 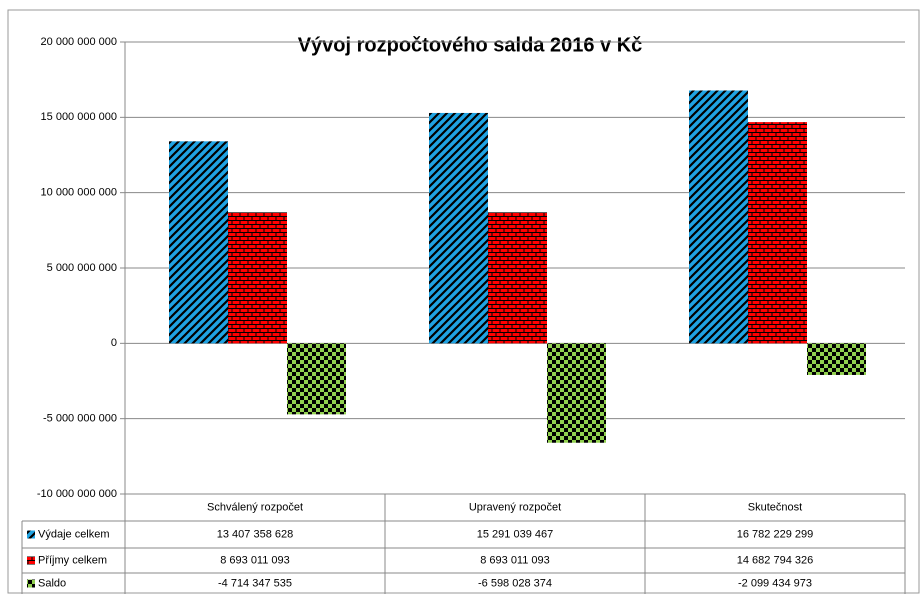 I want to click on category-label: Upravený rozpočet, so click(x=515, y=507).